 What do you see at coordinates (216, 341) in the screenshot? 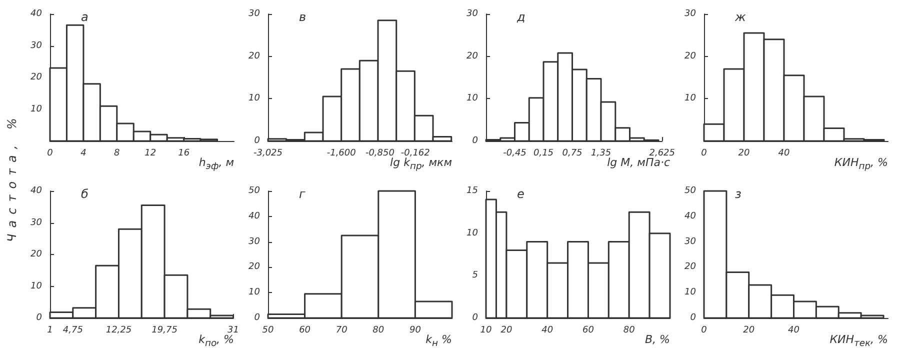
I see `x-axis-title: k$_{по}$, %` at bounding box center [216, 341].